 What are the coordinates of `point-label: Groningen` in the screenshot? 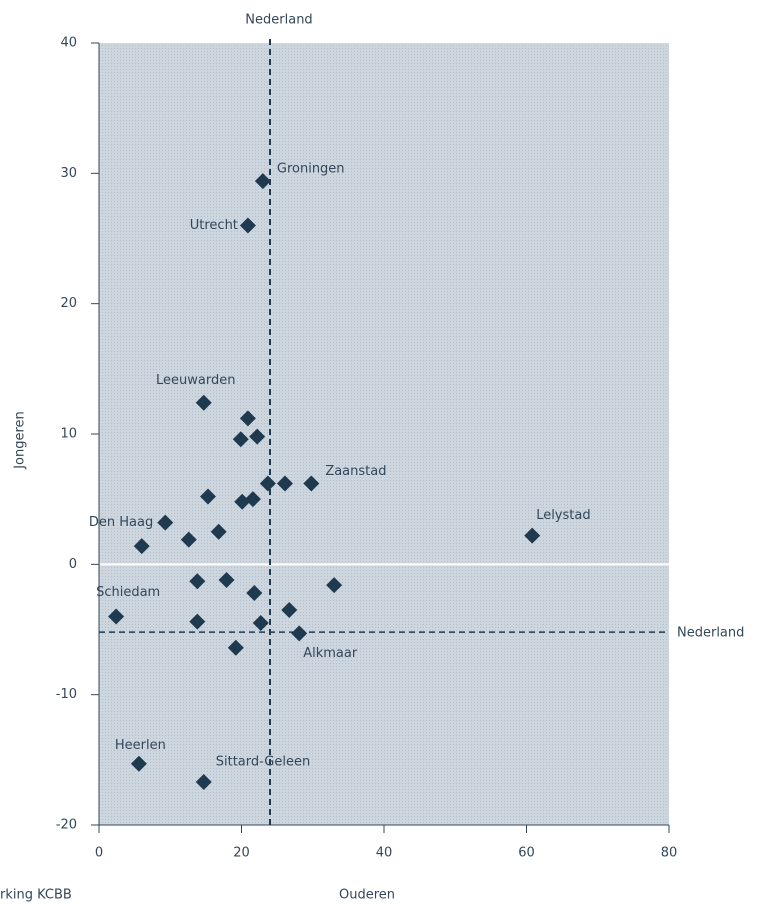 It's located at (311, 169).